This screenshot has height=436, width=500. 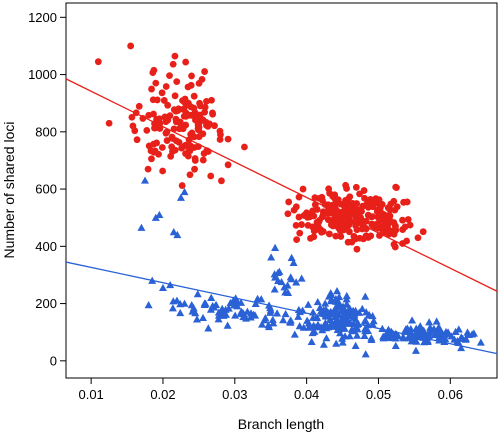 What do you see at coordinates (450, 394) in the screenshot?
I see `x-tick-label: 0.06` at bounding box center [450, 394].